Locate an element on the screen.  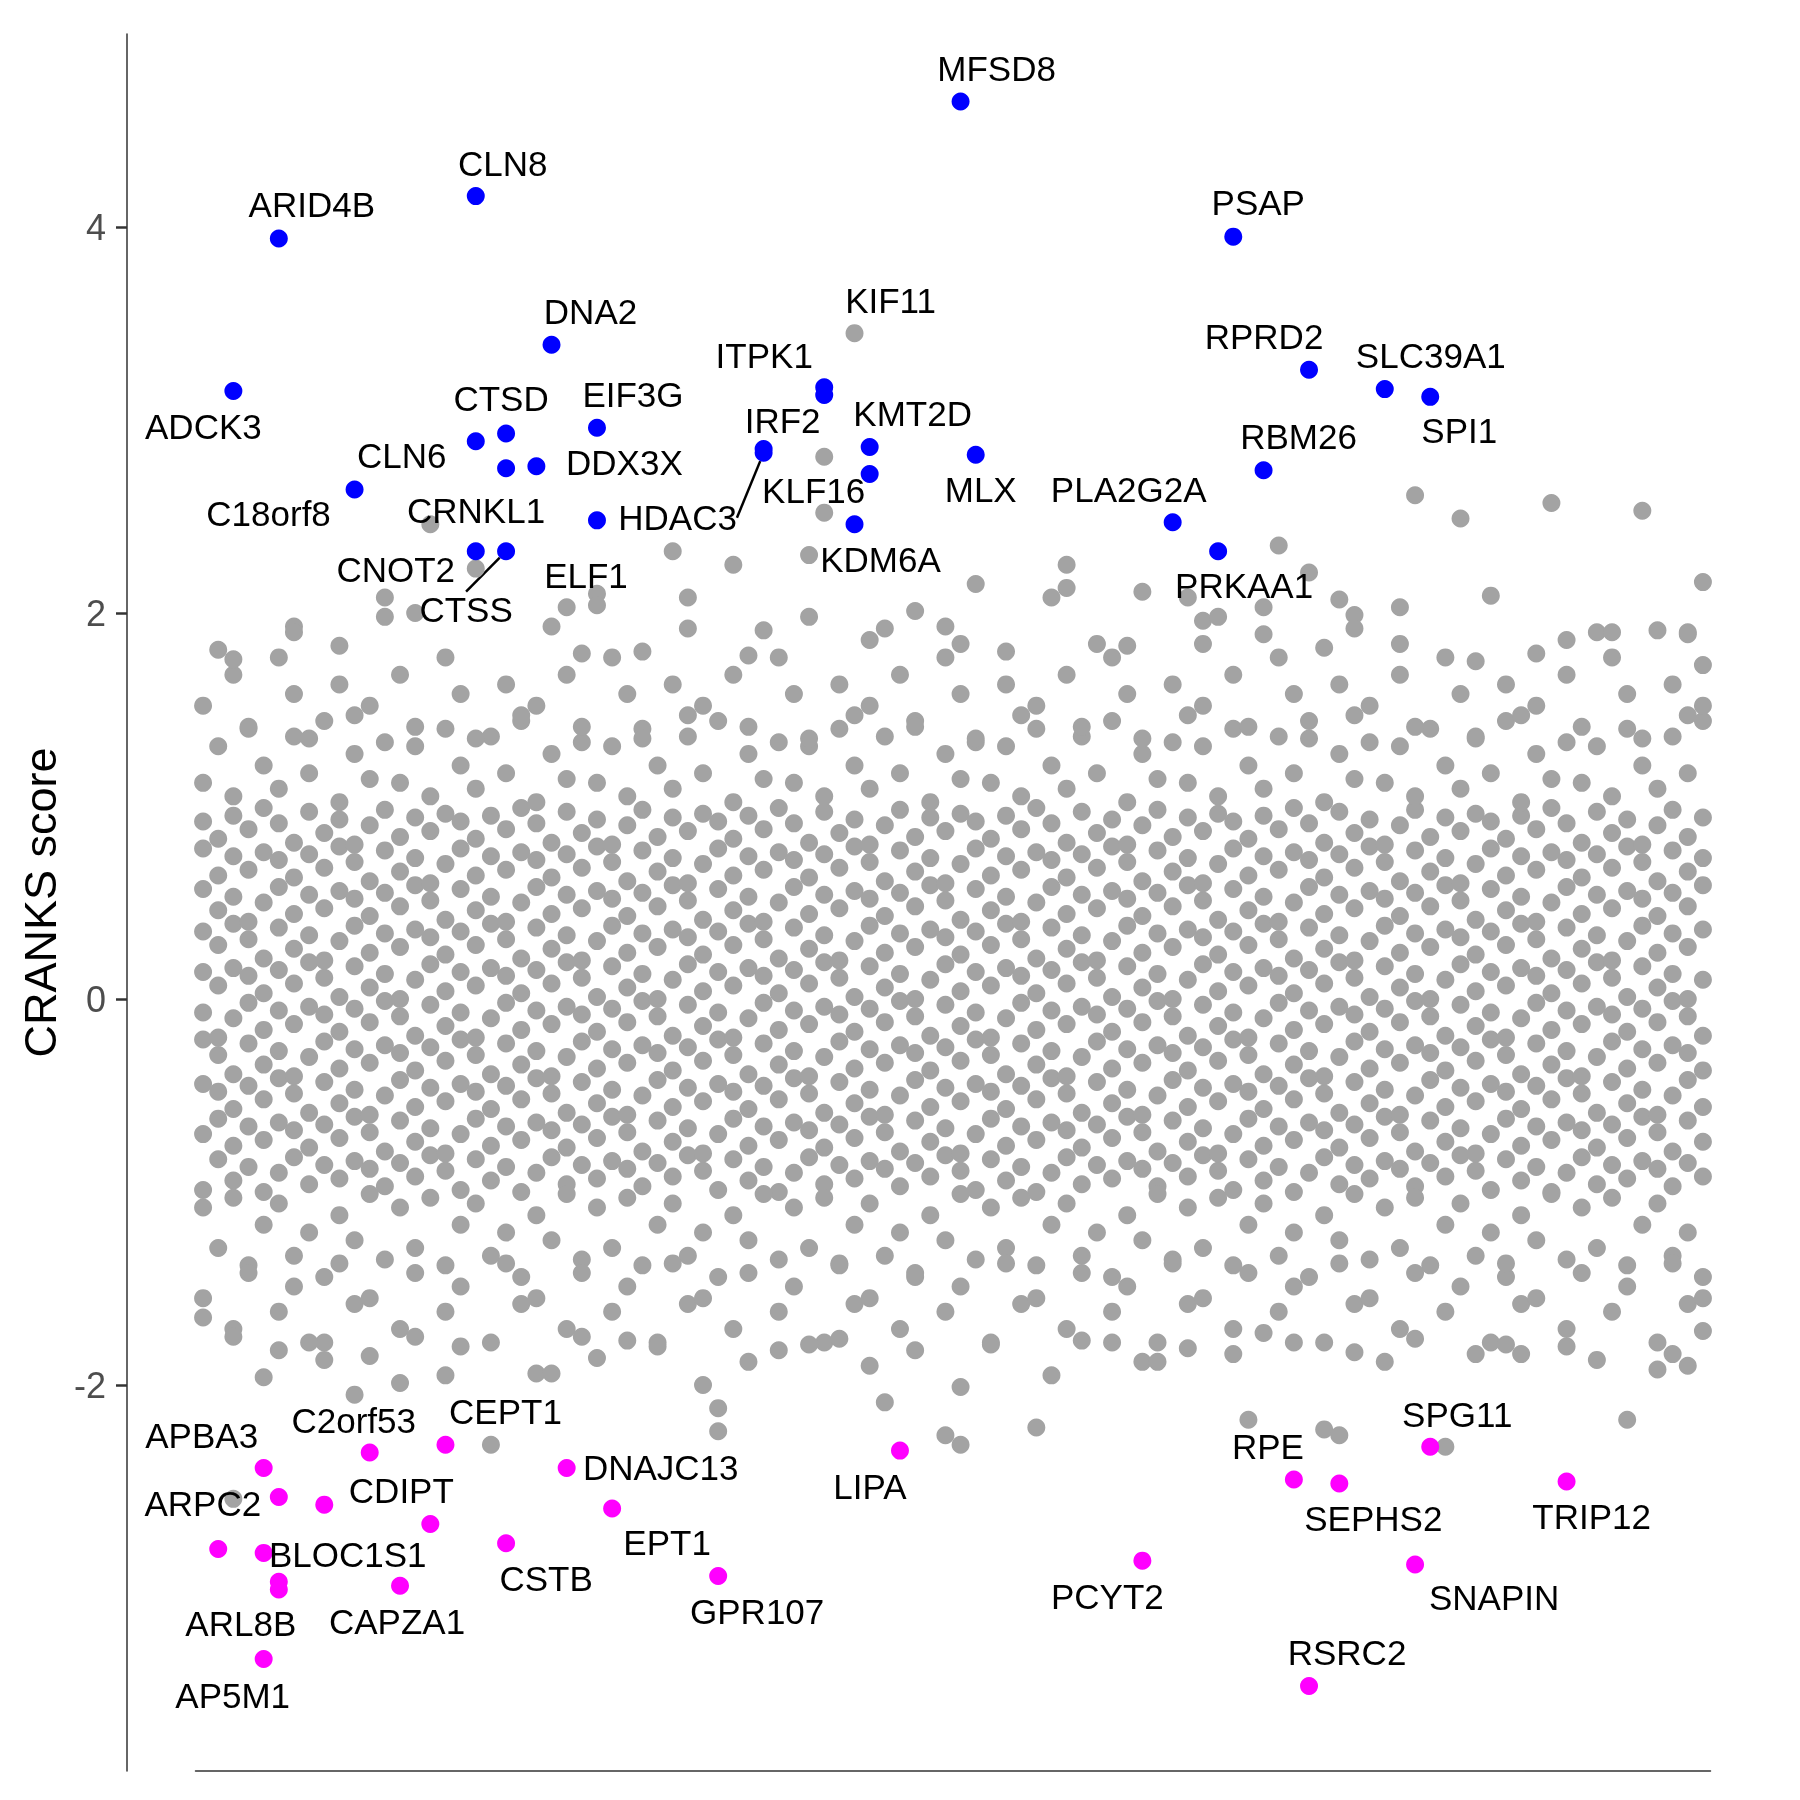
data-label: KIF11 is located at coordinates (890, 300).